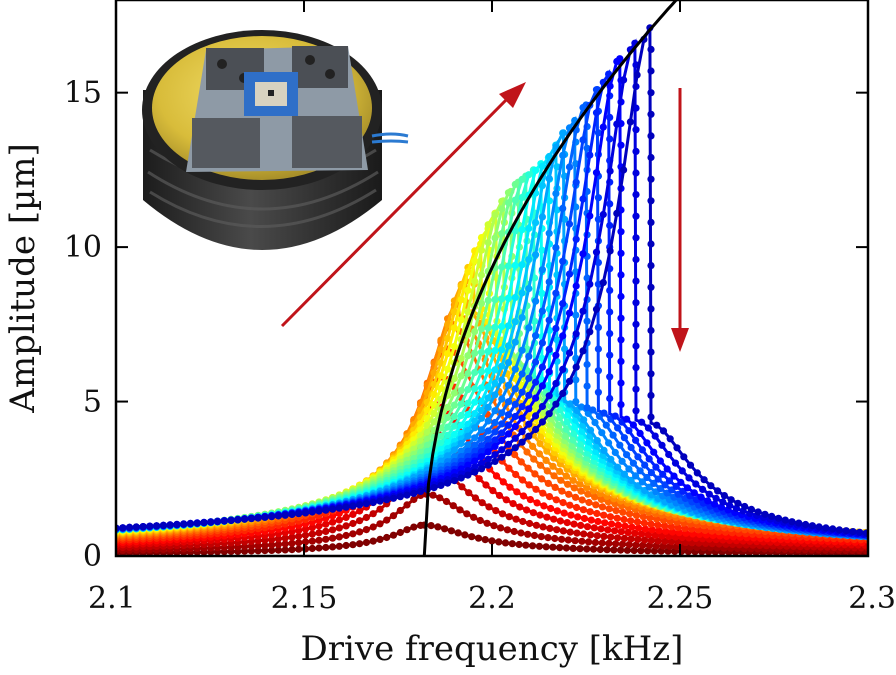 The height and width of the screenshot is (675, 896). I want to click on y-tick-label: 5, so click(92, 402).